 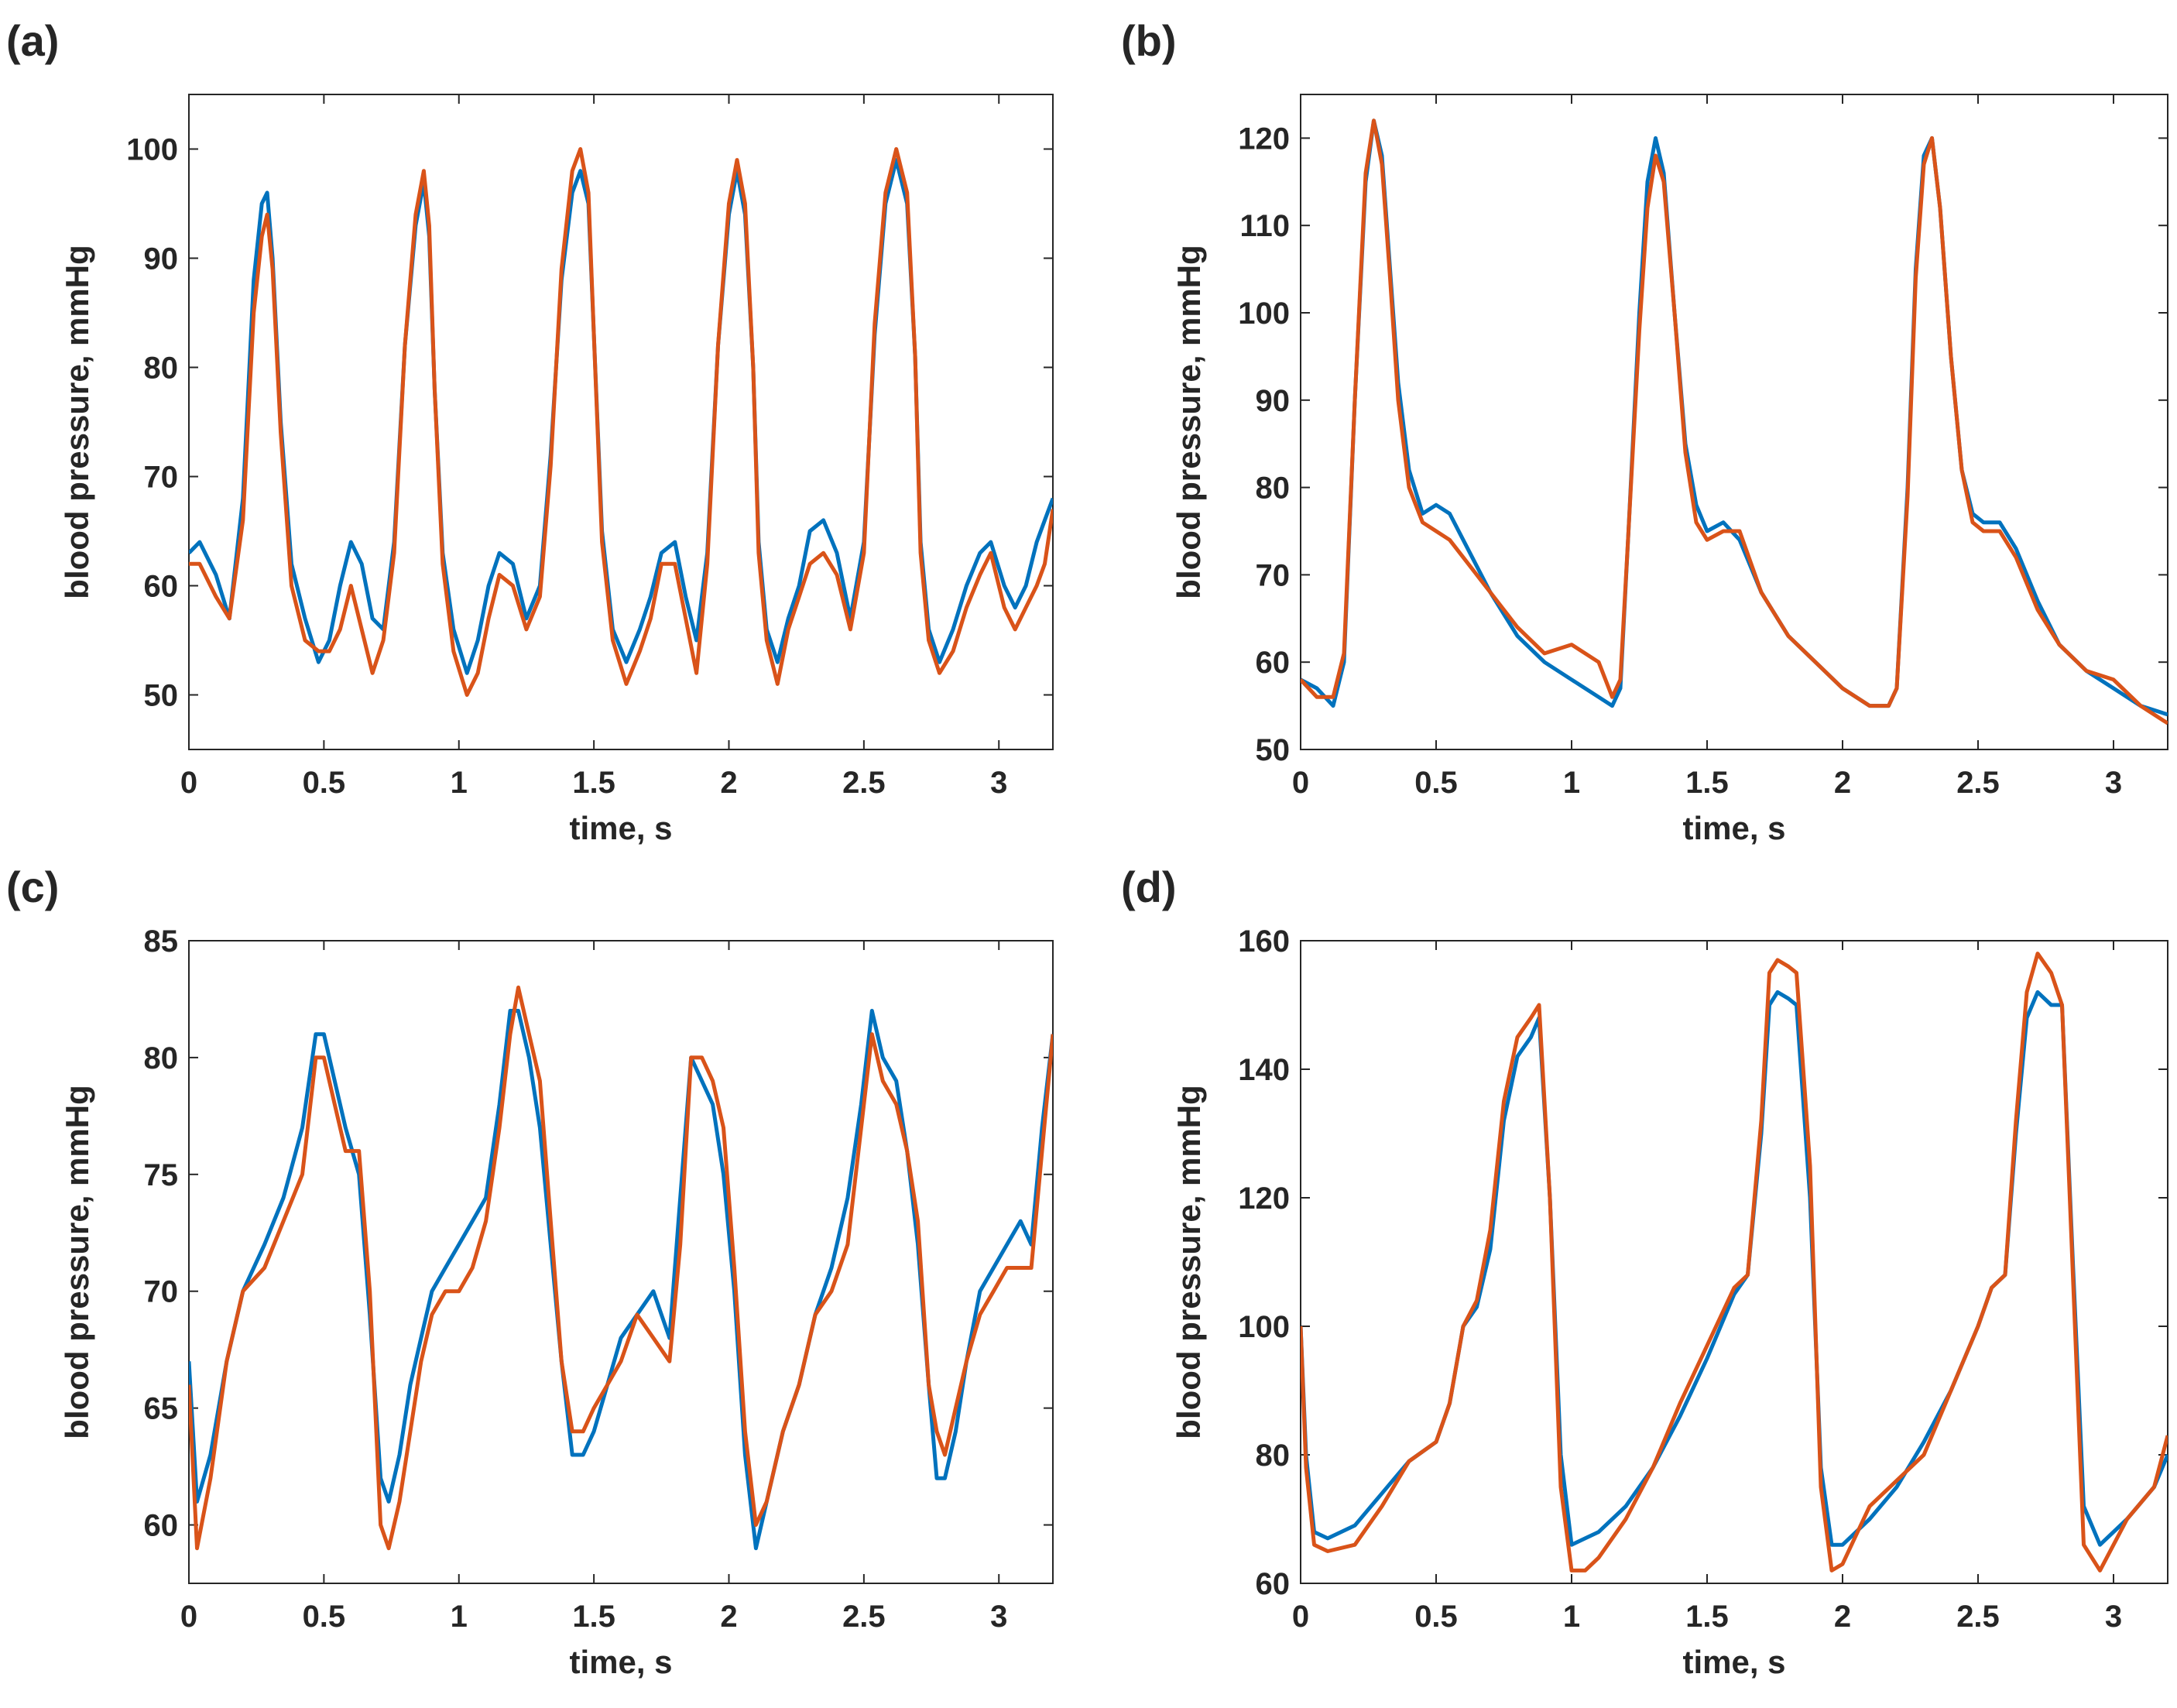 What do you see at coordinates (162, 1409) in the screenshot?
I see `y-tick-label: 65` at bounding box center [162, 1409].